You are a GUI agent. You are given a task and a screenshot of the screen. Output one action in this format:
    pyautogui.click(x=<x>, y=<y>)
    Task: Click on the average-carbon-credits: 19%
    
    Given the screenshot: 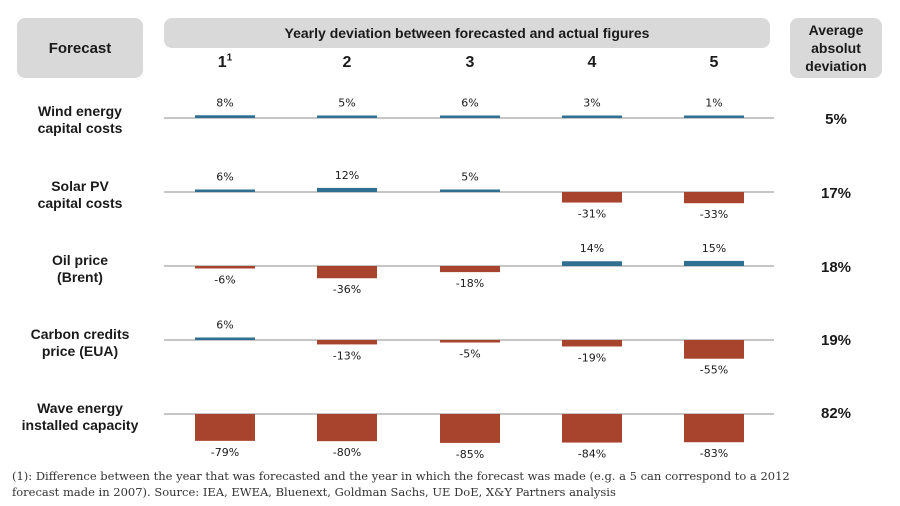 What is the action you would take?
    pyautogui.click(x=836, y=340)
    